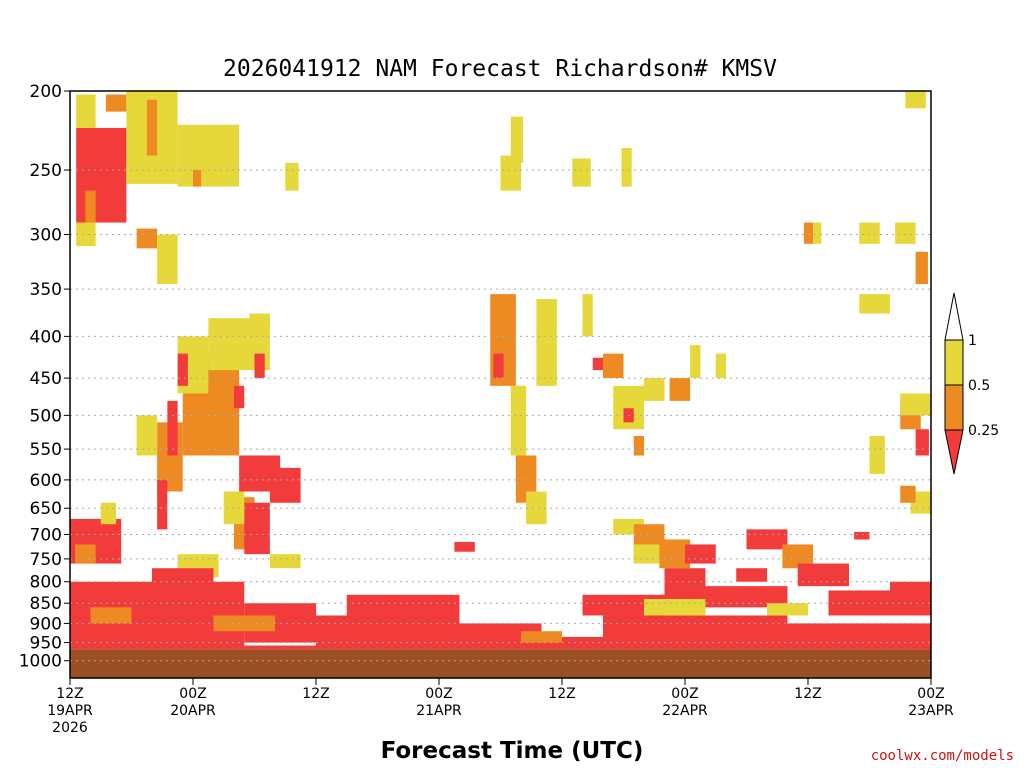 The width and height of the screenshot is (1024, 768). What do you see at coordinates (983, 431) in the screenshot?
I see `colorbar-level-label: 0.25` at bounding box center [983, 431].